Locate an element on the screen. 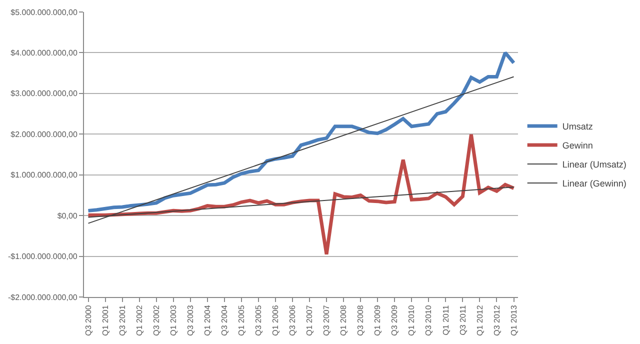 This screenshot has height=344, width=640. y-tick-label: -$1.000.000.000,00 is located at coordinates (43, 257).